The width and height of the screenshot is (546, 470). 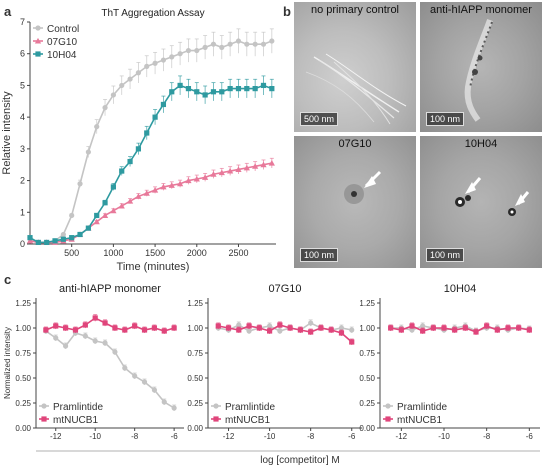 What do you see at coordinates (22, 181) in the screenshot?
I see `y-tick-label: 2` at bounding box center [22, 181].